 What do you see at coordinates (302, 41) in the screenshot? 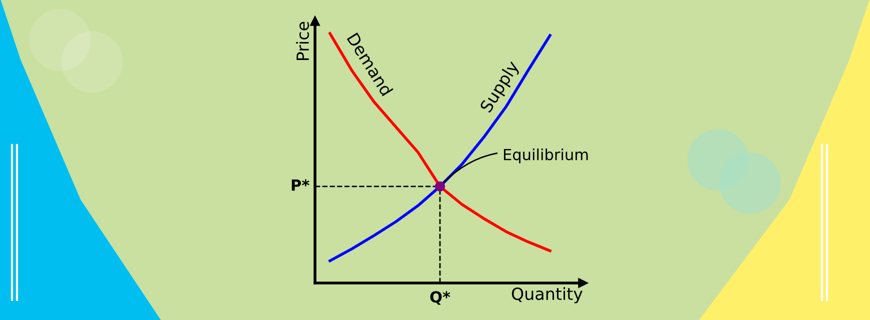
I see `y-axis-title: Price` at bounding box center [302, 41].